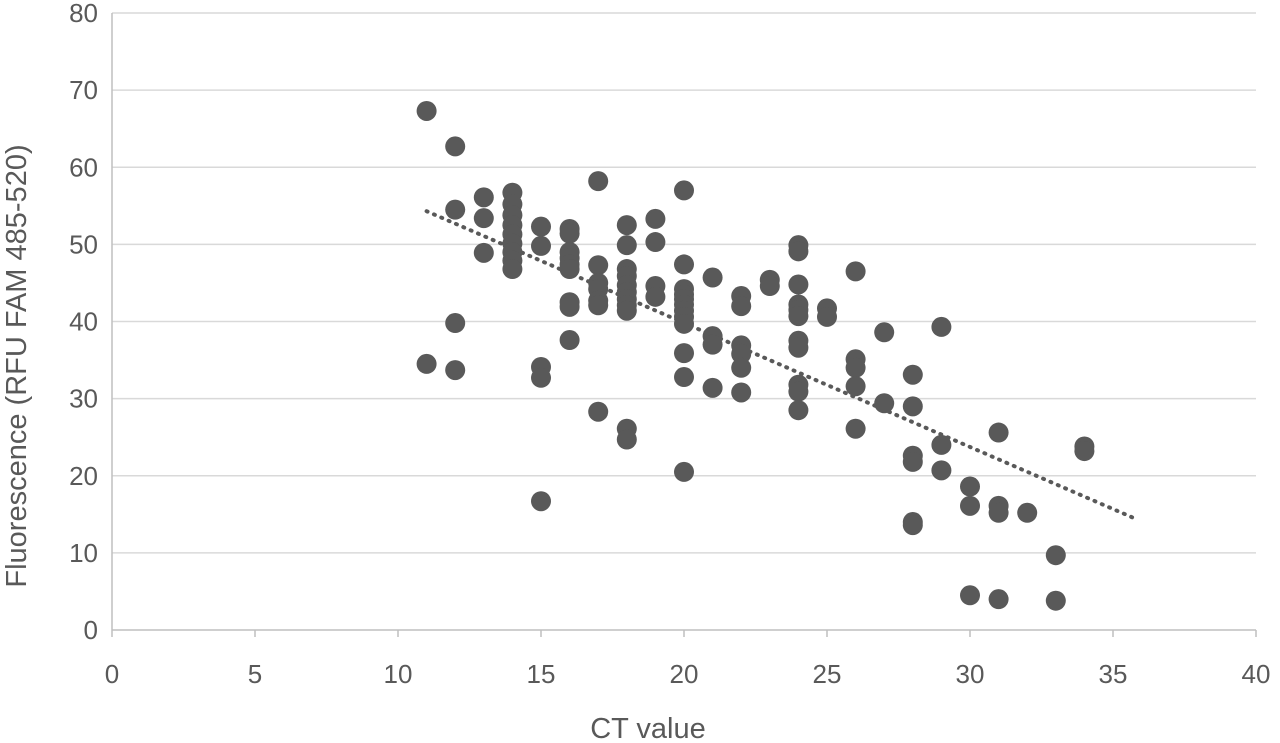 Image resolution: width=1280 pixels, height=743 pixels. What do you see at coordinates (83, 14) in the screenshot?
I see `y-tick-label: 80` at bounding box center [83, 14].